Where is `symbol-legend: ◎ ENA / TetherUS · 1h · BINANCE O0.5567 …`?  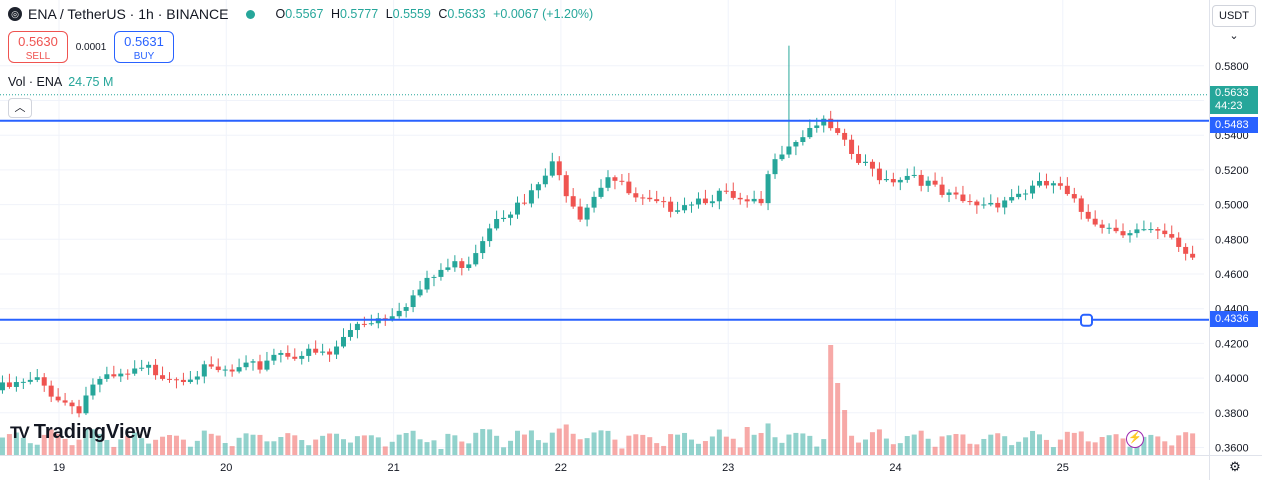
symbol-legend: ◎ ENA / TetherUS · 1h · BINANCE O0.5567 … is located at coordinates (302, 14).